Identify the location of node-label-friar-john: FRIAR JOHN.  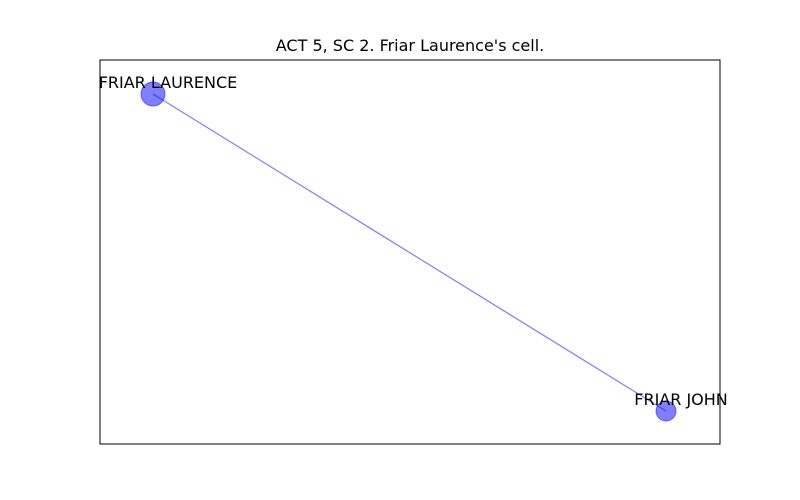
(681, 399).